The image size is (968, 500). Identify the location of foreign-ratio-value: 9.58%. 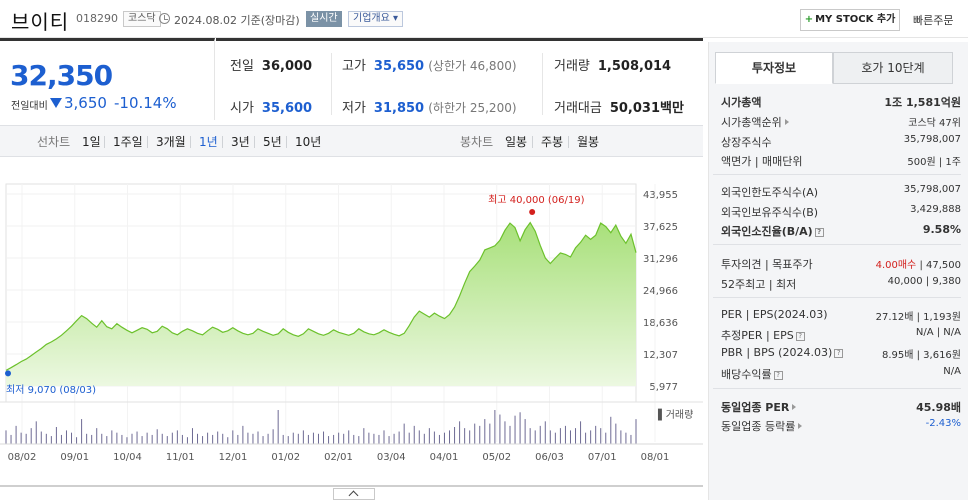
(941, 229).